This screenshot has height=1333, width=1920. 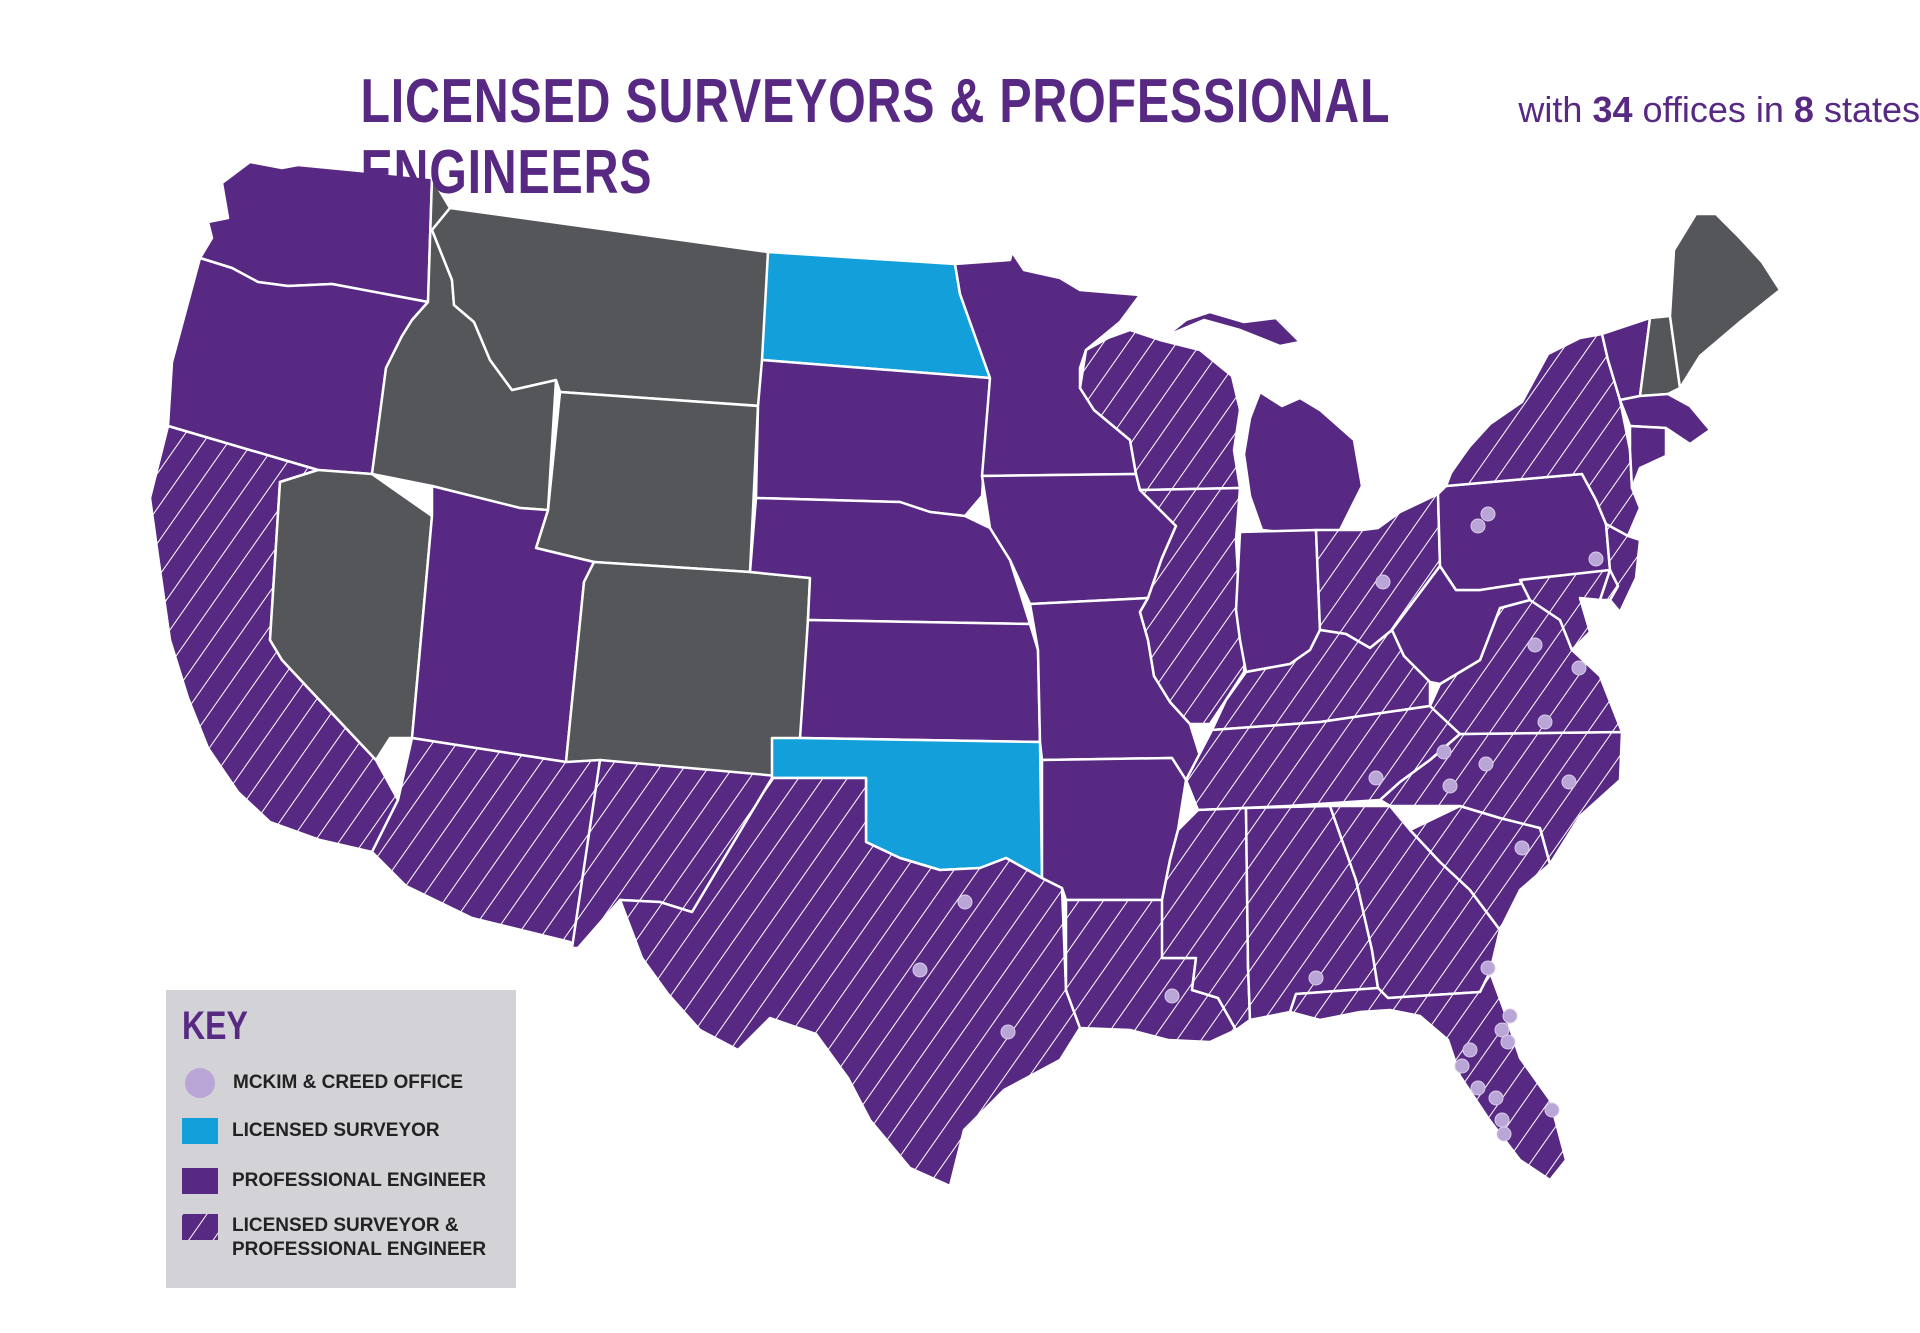 What do you see at coordinates (359, 1180) in the screenshot?
I see `key-label-engineer: PROFESSIONAL ENGINEER` at bounding box center [359, 1180].